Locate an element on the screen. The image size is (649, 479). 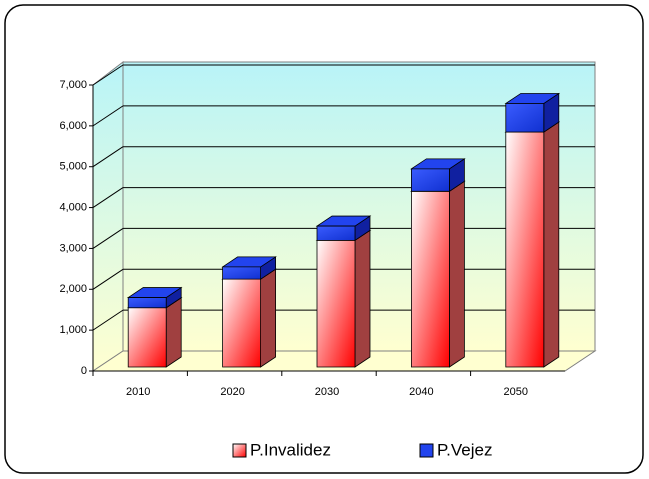
y-tick-label: 1,000 is located at coordinates (73, 330).